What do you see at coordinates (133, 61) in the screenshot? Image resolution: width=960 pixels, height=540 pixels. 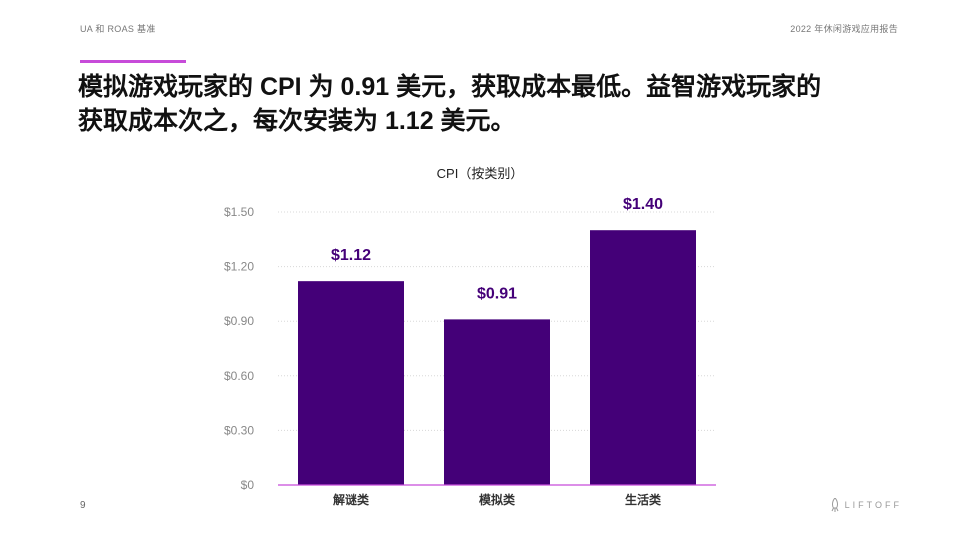 I see `accent-line` at bounding box center [133, 61].